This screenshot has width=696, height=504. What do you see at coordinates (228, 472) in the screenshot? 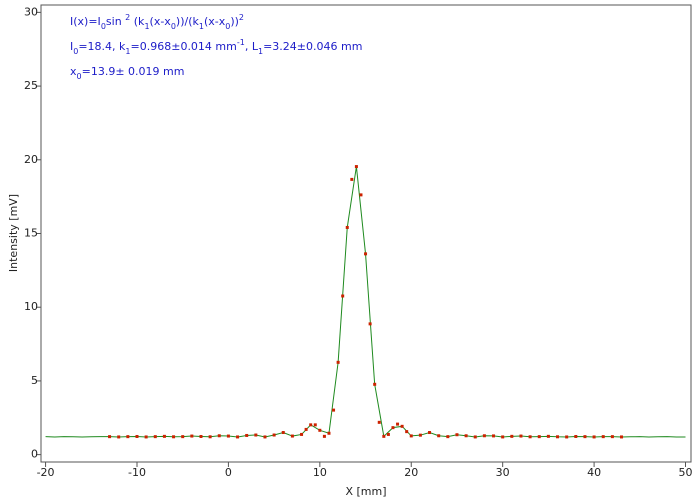
I see `x-tick-label: 0` at bounding box center [228, 472].